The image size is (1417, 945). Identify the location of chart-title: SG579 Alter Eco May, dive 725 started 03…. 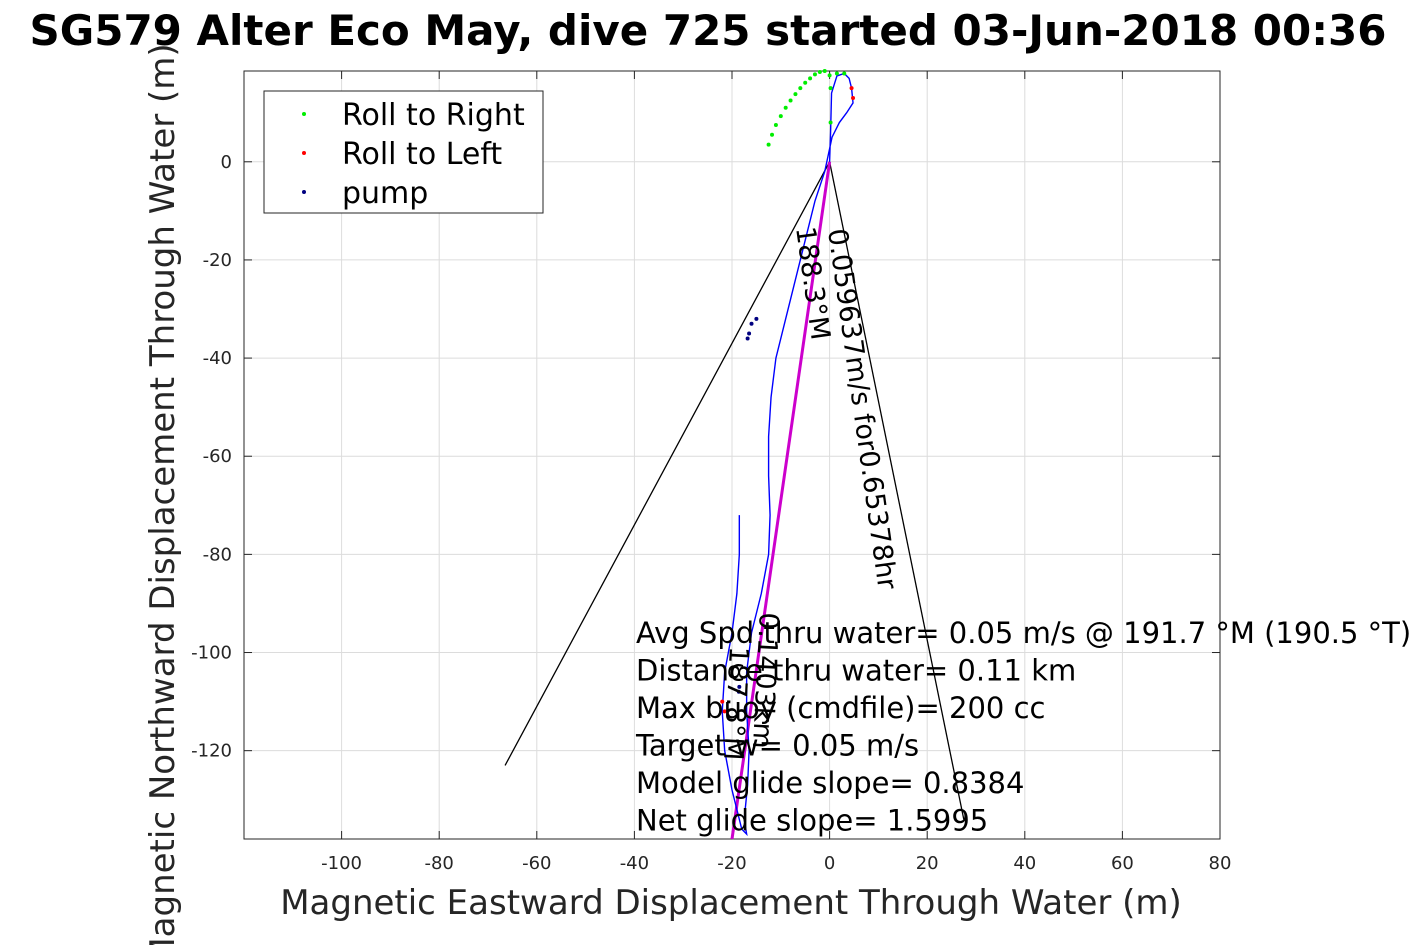
(708, 30).